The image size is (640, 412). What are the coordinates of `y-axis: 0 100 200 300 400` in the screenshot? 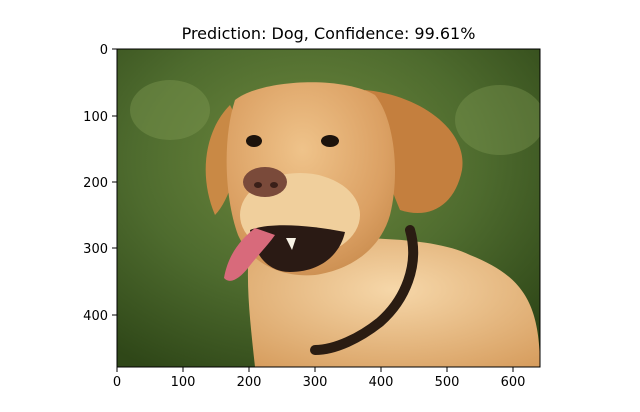 It's located at (100, 183).